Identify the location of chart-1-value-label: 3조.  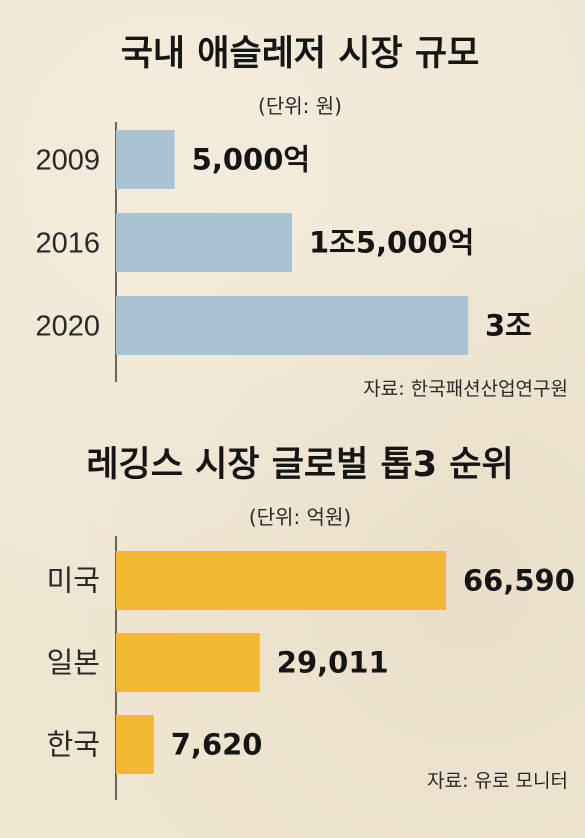
(508, 326).